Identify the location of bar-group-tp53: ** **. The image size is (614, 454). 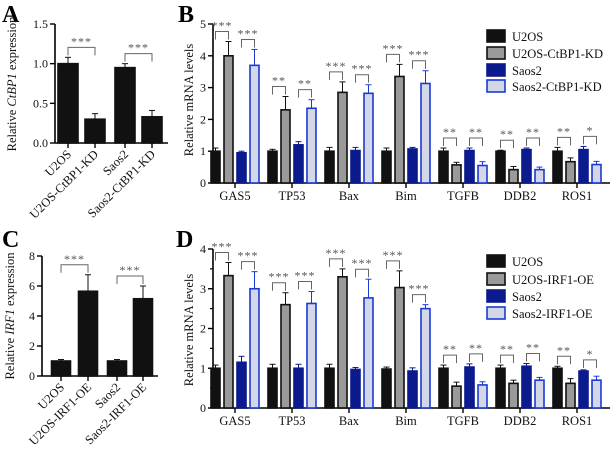
(292, 129).